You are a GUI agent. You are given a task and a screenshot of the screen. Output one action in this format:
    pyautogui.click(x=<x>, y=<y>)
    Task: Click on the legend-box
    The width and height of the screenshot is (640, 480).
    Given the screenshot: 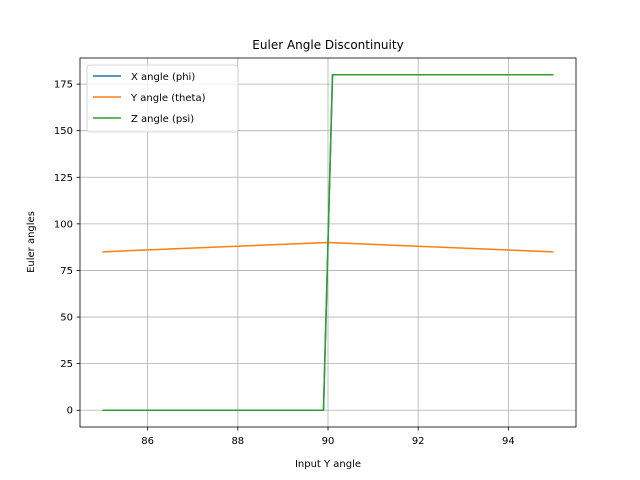 What is the action you would take?
    pyautogui.click(x=162, y=98)
    